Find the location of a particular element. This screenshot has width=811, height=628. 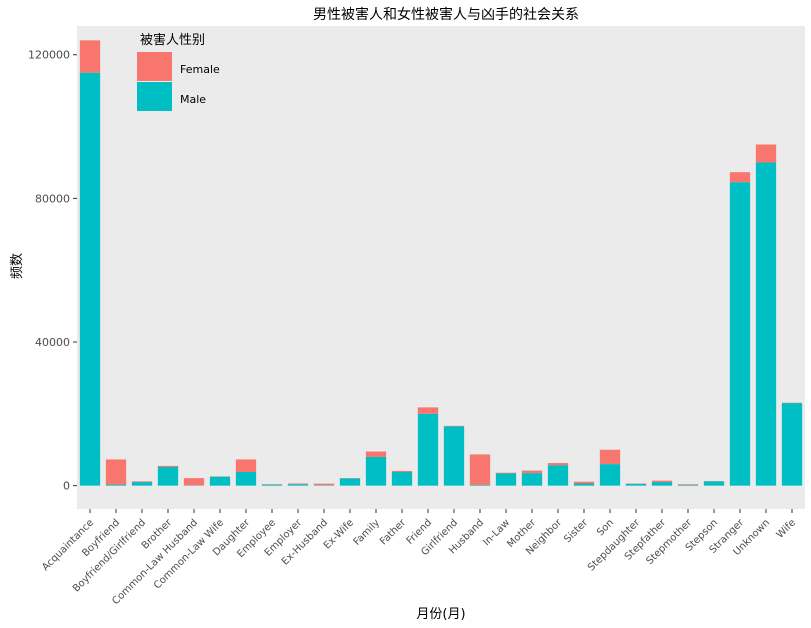

y-tick-label: 0 is located at coordinates (66, 486).